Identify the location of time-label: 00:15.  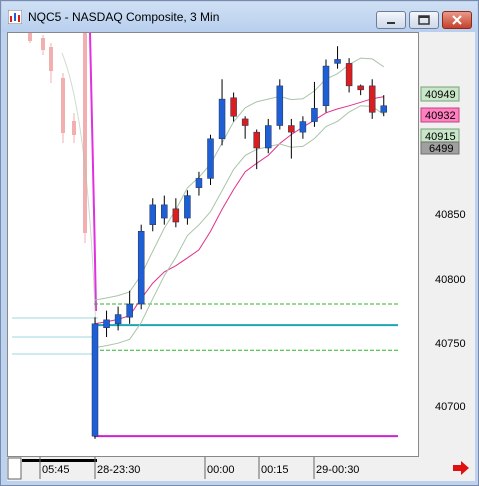
(275, 470).